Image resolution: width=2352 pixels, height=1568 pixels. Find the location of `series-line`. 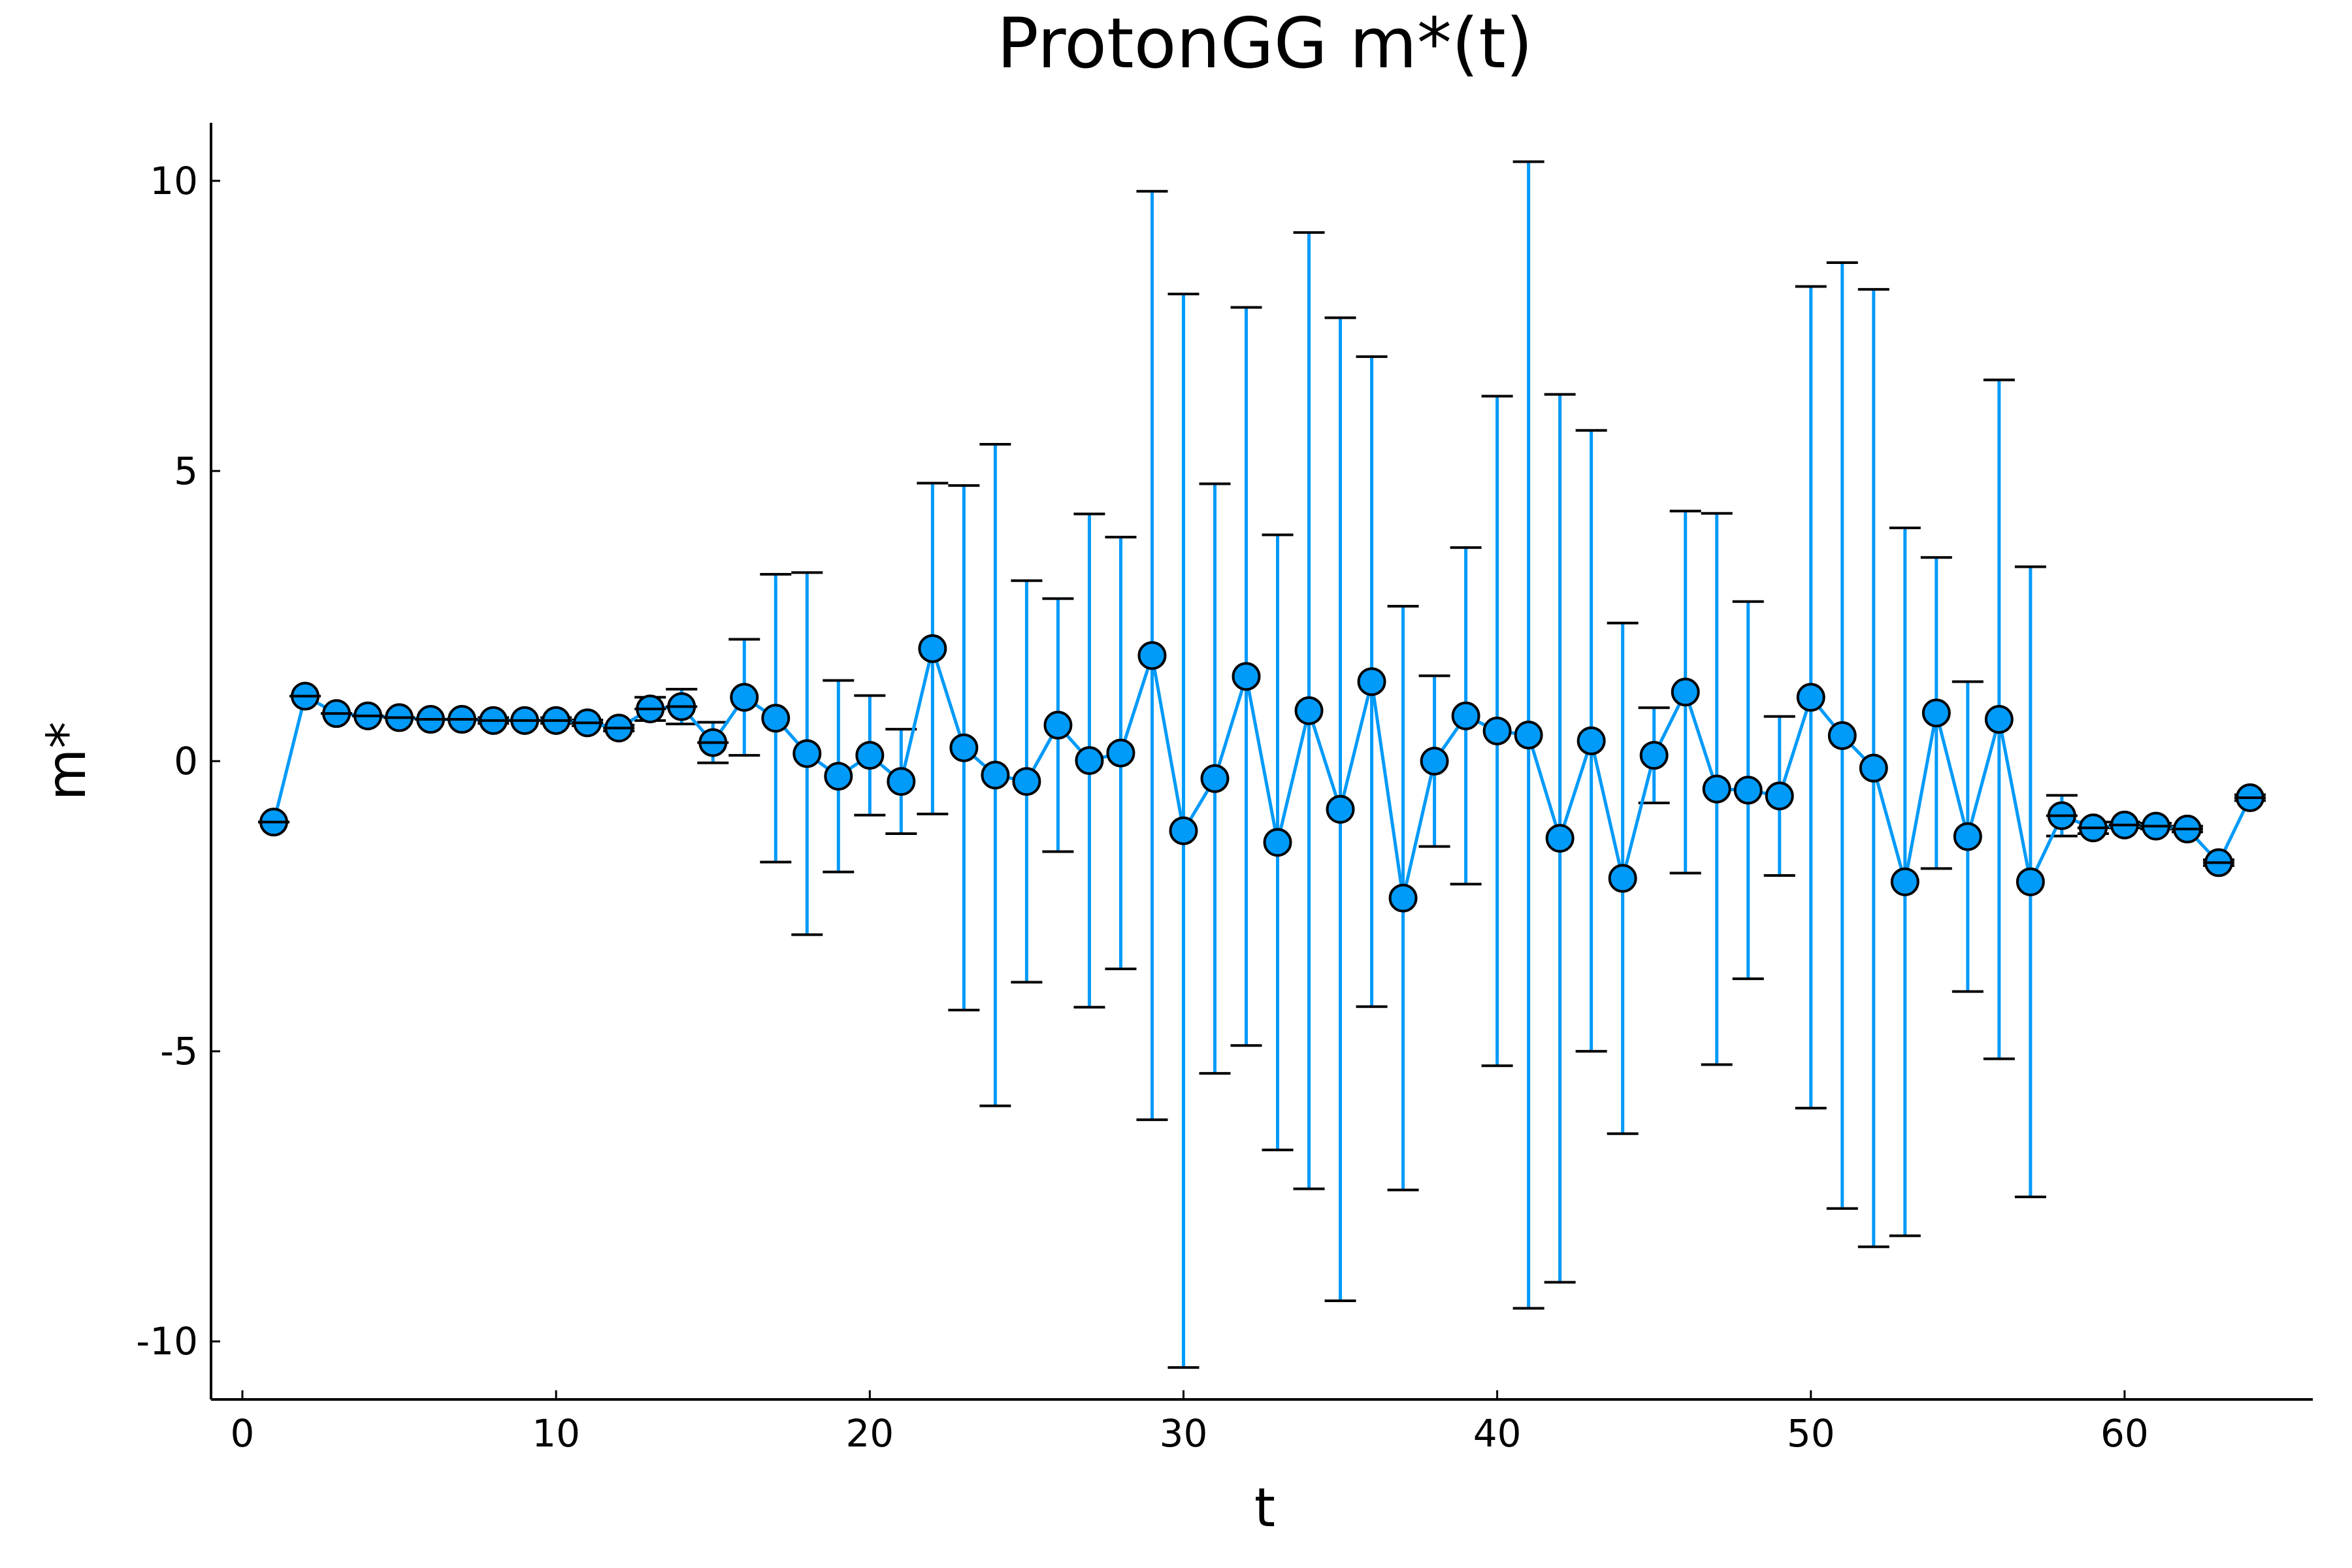

series-line is located at coordinates (1262, 770).